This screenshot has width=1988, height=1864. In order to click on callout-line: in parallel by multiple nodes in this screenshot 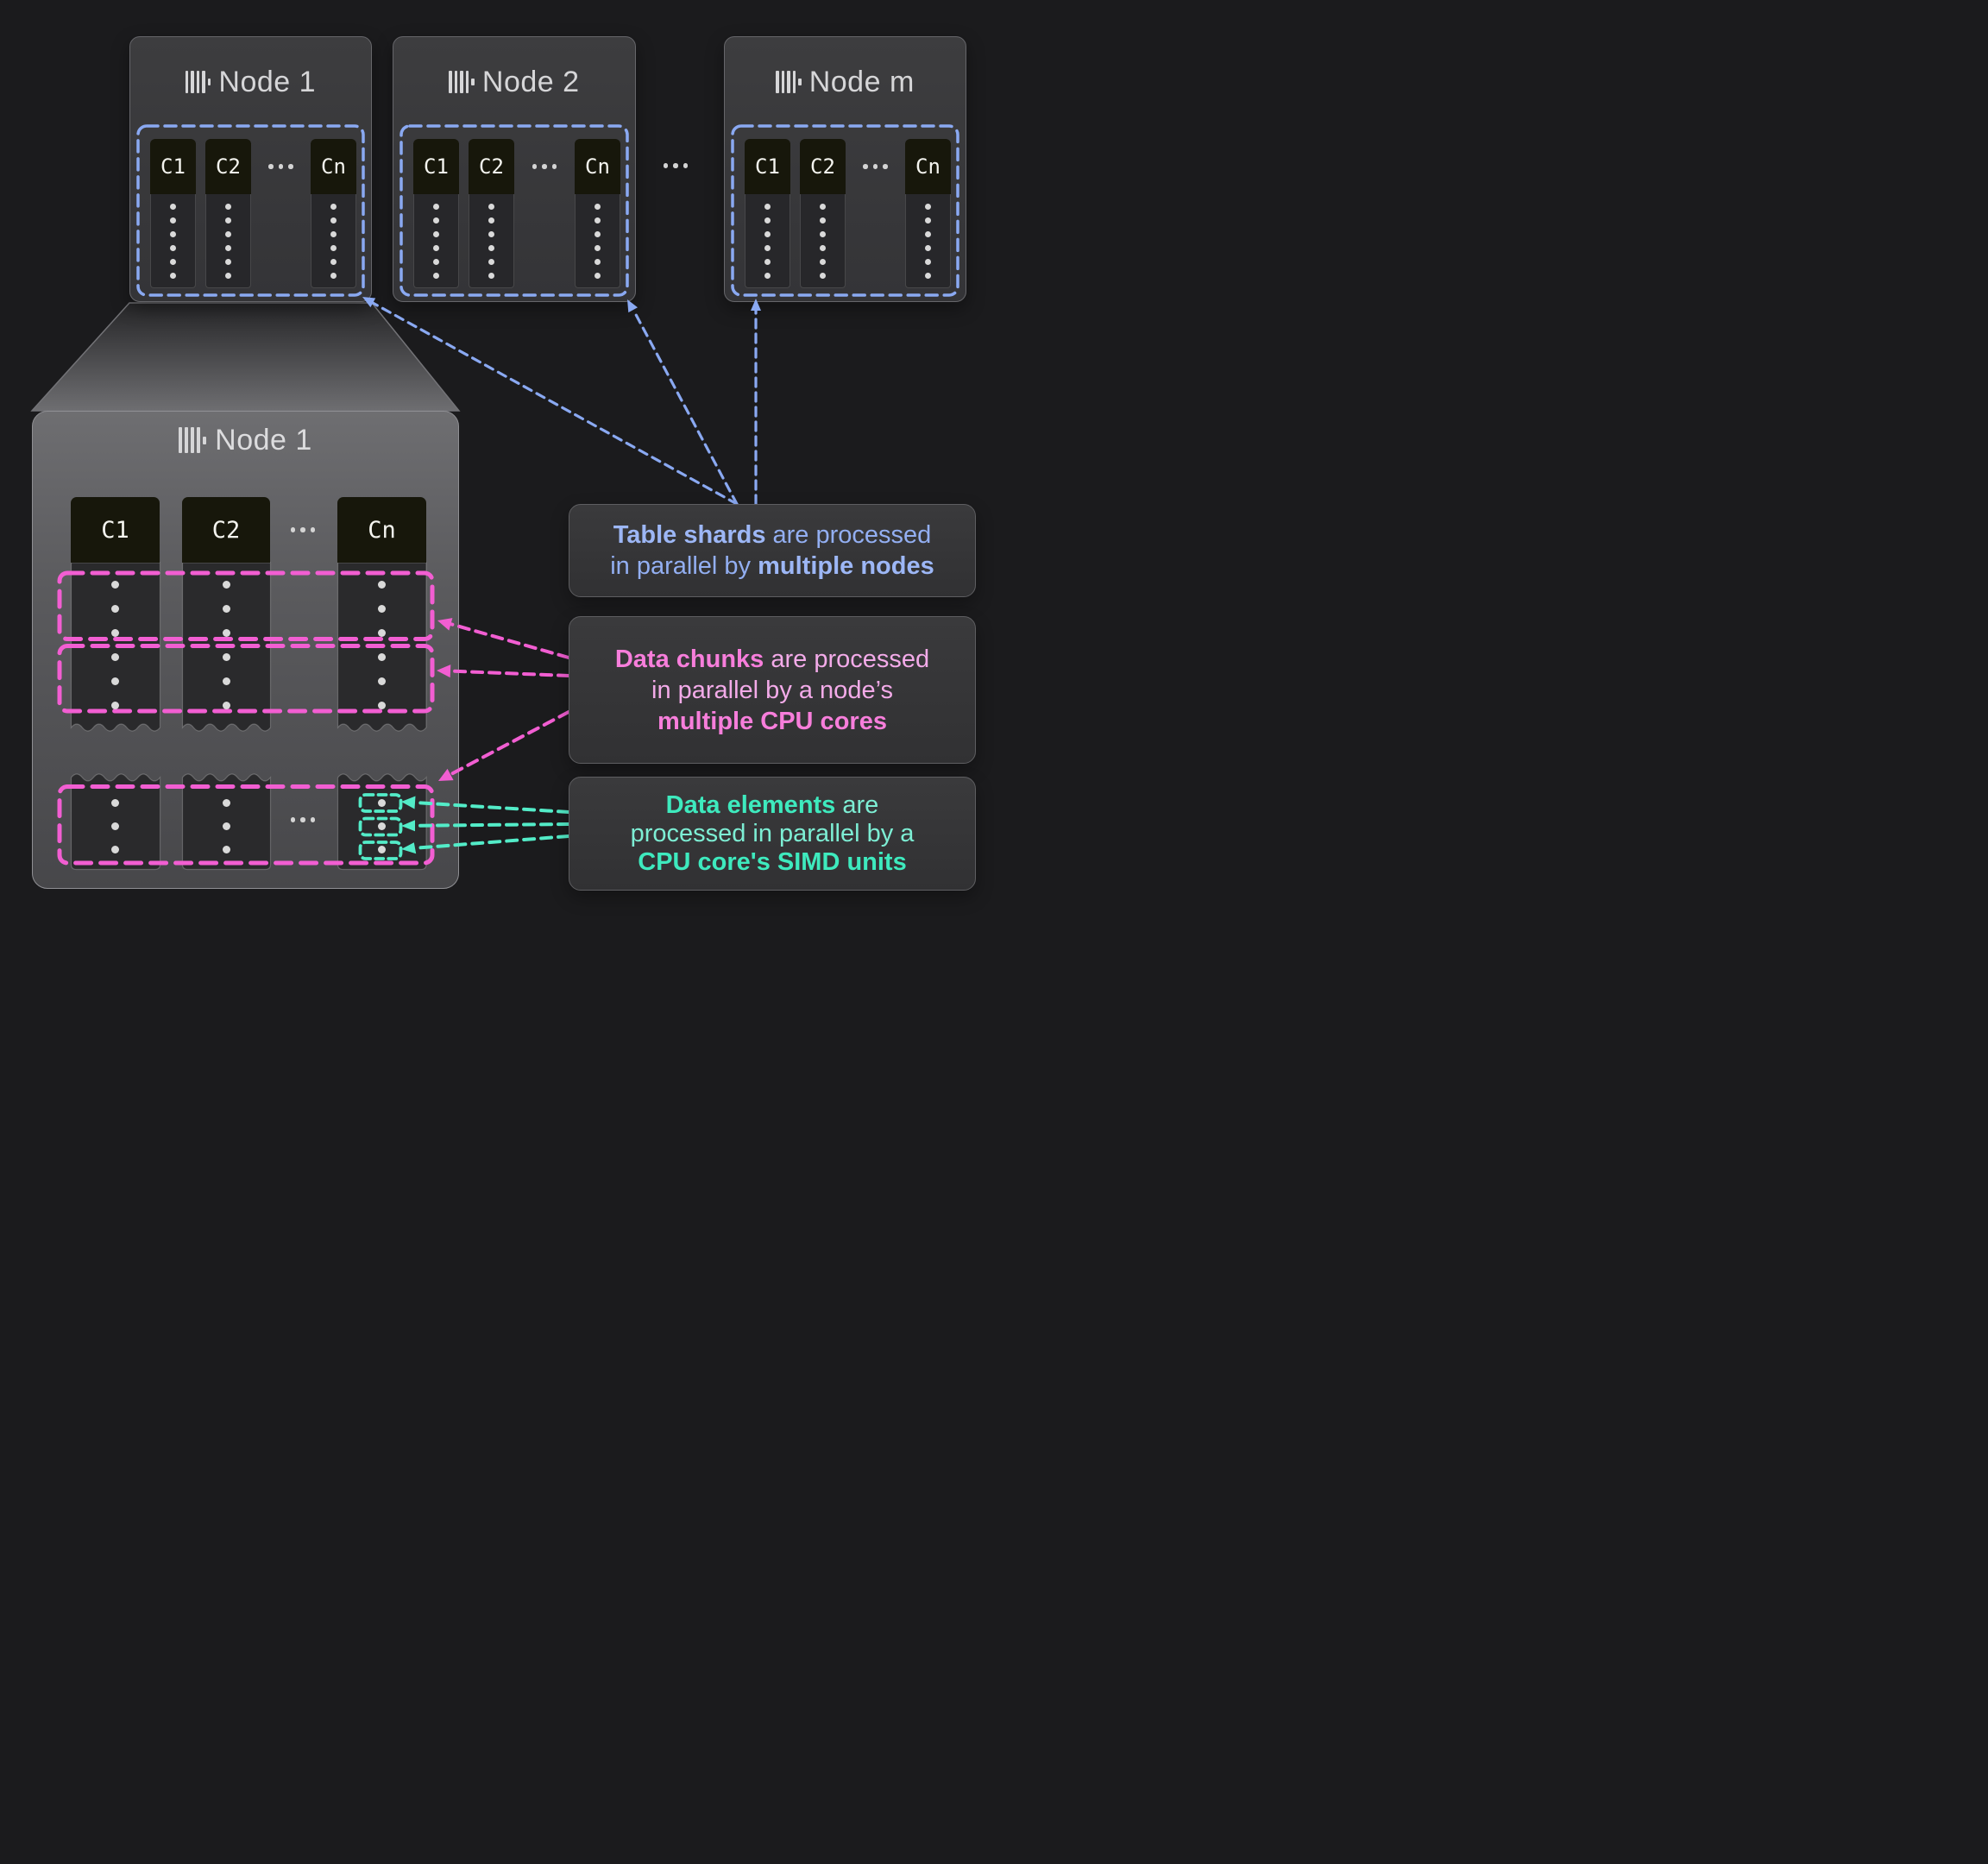, I will do `click(772, 566)`.